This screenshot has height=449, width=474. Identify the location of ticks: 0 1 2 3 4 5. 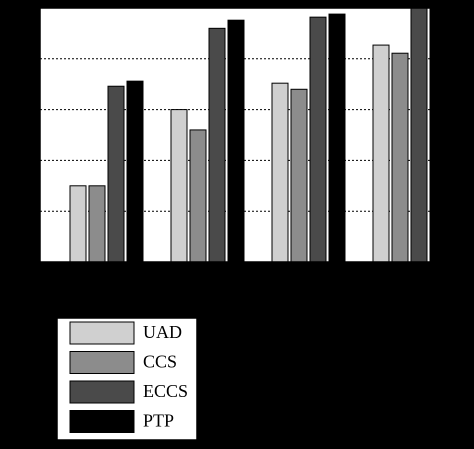
(30, 134).